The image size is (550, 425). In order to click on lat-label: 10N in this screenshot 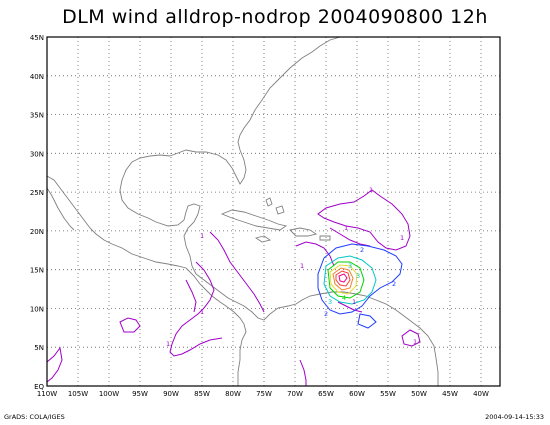, I will do `click(37, 309)`.